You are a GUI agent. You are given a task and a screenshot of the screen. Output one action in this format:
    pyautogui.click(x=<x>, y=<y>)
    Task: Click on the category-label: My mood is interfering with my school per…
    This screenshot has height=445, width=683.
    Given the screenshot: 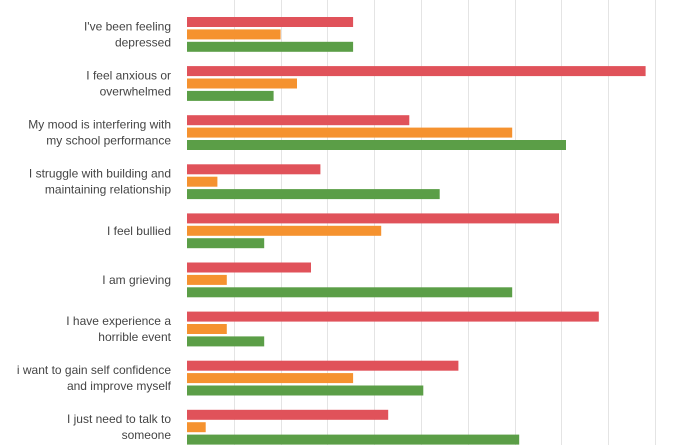 What is the action you would take?
    pyautogui.click(x=99, y=133)
    